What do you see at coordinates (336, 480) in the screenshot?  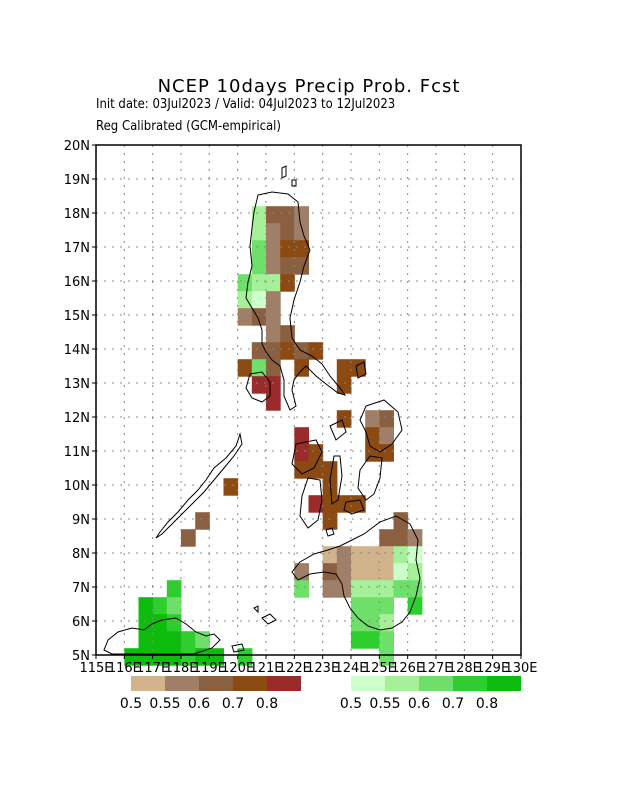 I see `cebu-outline` at bounding box center [336, 480].